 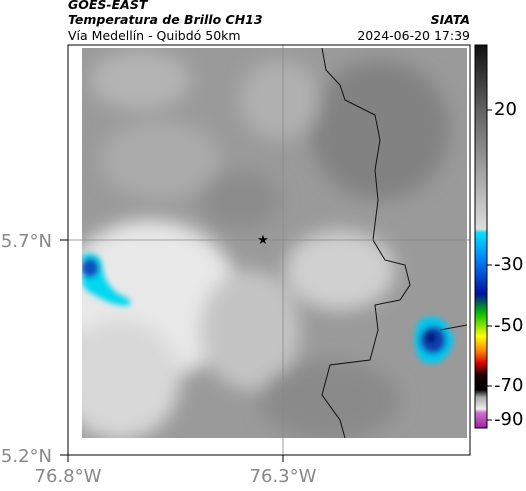 I want to click on product: Temperatura de Brillo CH13, so click(x=165, y=19).